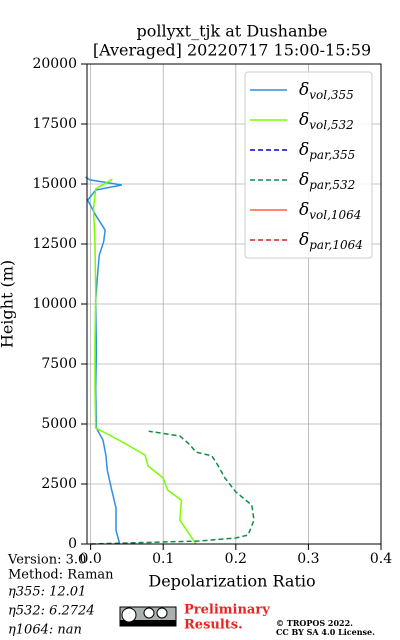 This screenshot has height=640, width=400. What do you see at coordinates (54, 304) in the screenshot?
I see `y-tick-label: 10000` at bounding box center [54, 304].